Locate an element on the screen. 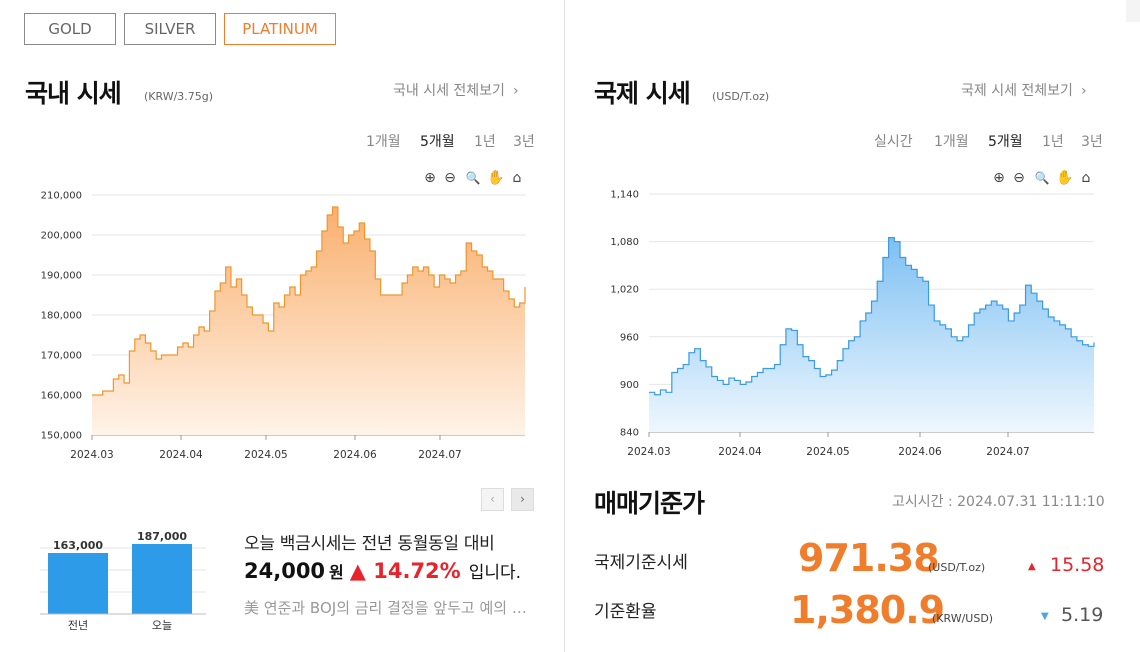 Image resolution: width=1140 pixels, height=652 pixels. bar-category-label: 오늘 is located at coordinates (162, 625).